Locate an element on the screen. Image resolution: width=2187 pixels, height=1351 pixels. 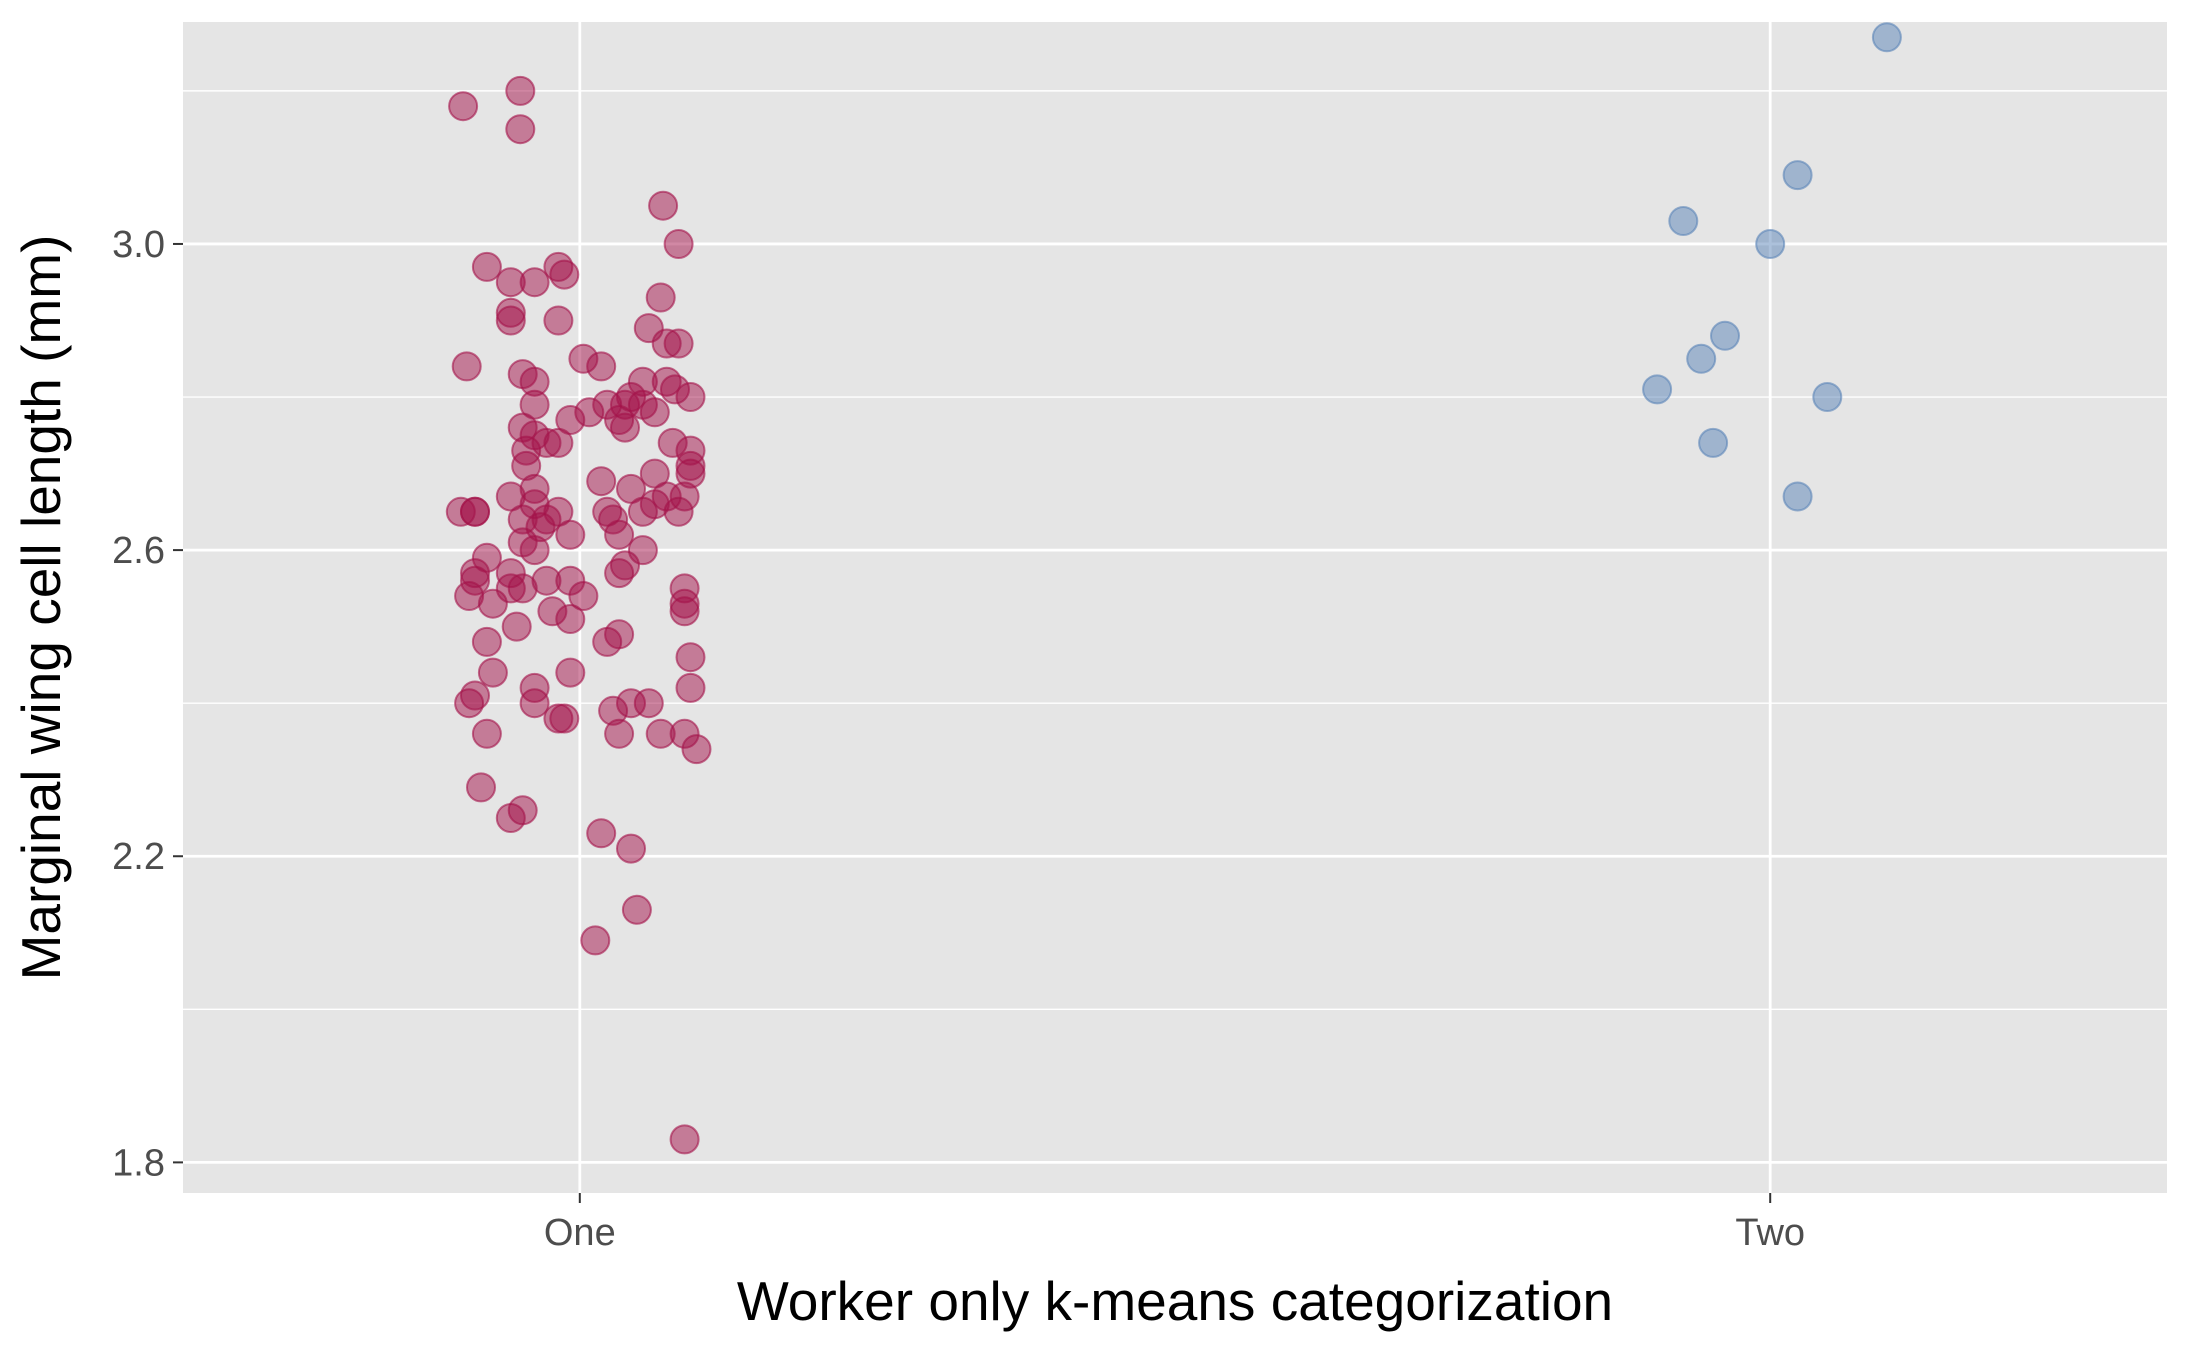
y-tick-label: 3.0 is located at coordinates (138, 245).